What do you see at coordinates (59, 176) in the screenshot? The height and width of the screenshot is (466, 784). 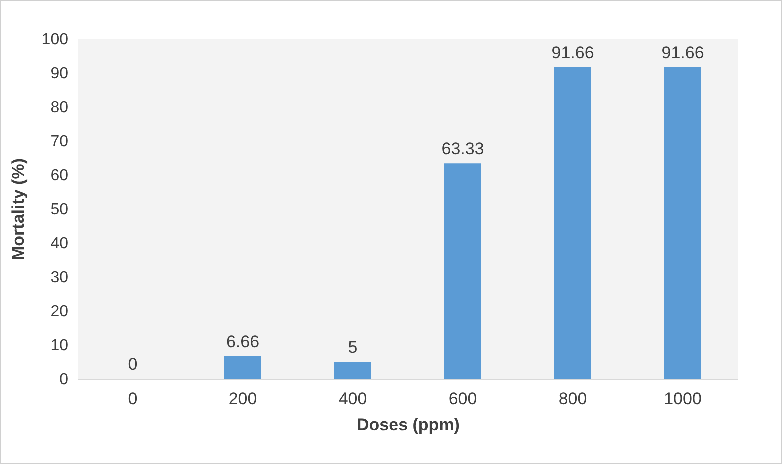 I see `y-tick-label: 60` at bounding box center [59, 176].